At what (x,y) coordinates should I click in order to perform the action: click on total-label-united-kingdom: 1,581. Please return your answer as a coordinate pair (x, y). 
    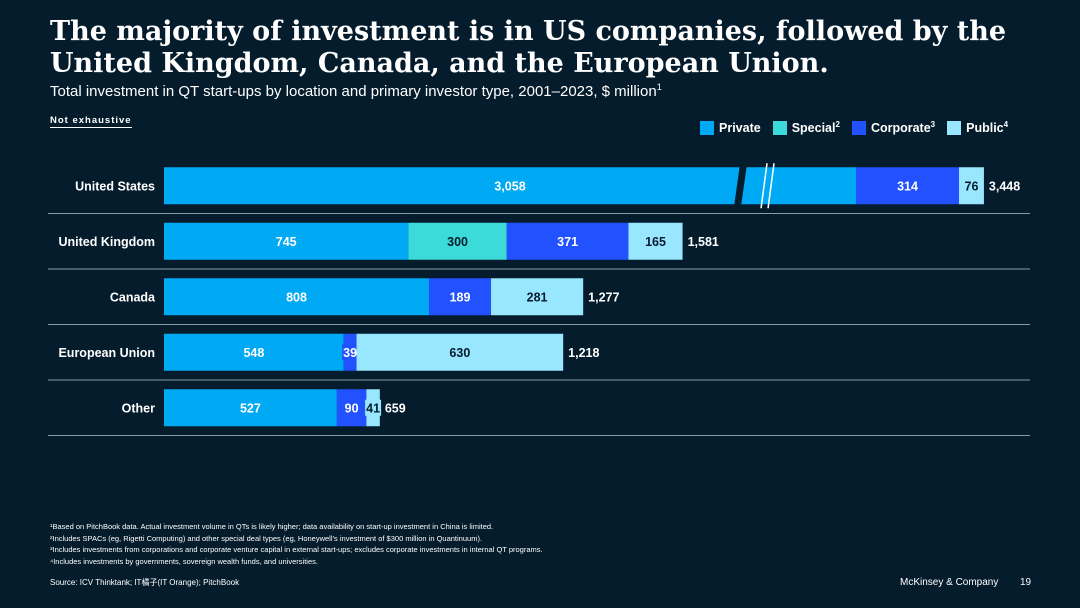
    Looking at the image, I should click on (703, 242).